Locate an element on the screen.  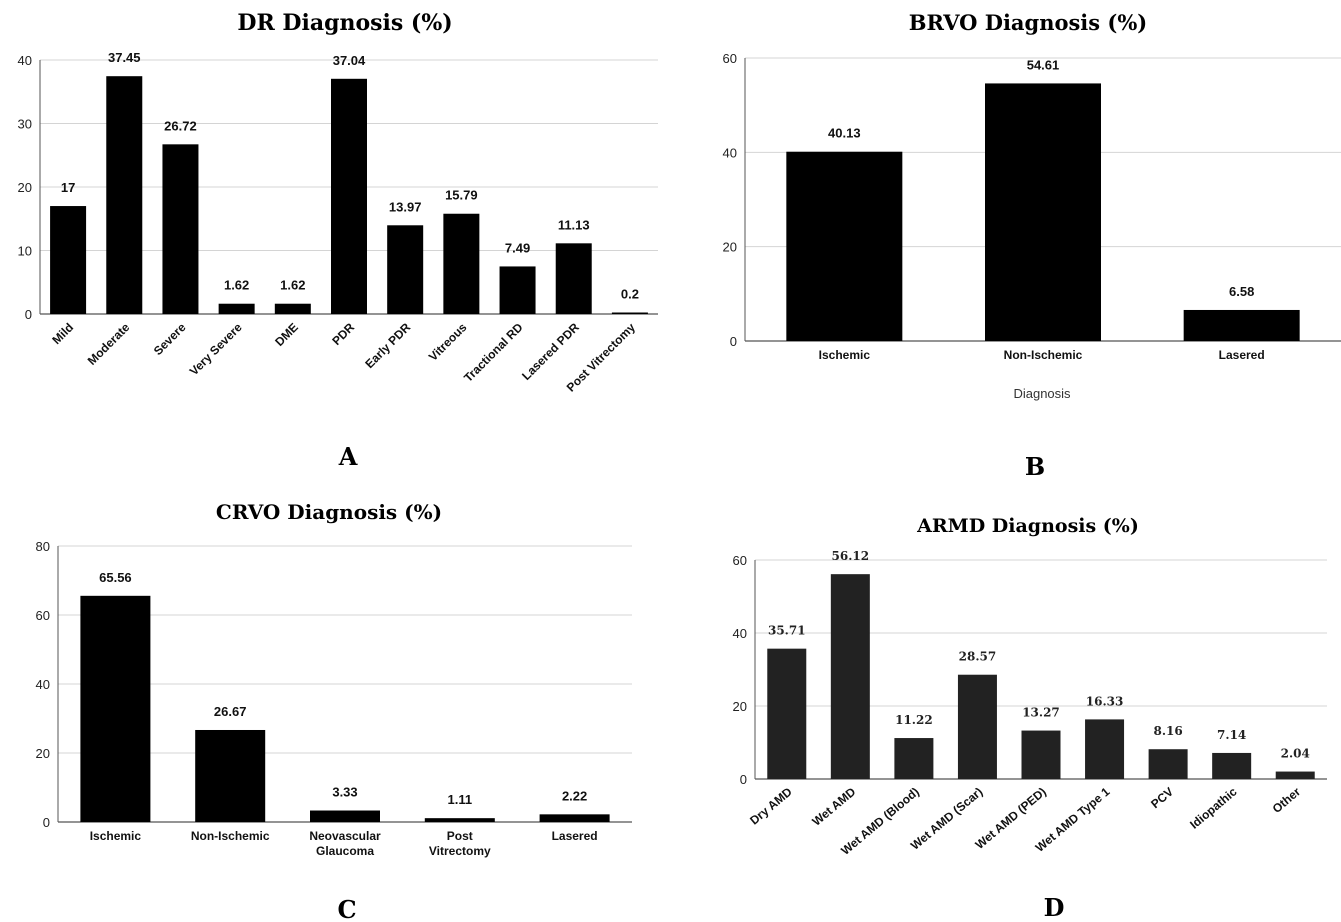
chart-a-title: DR Diagnosis (%) is located at coordinates (344, 23).